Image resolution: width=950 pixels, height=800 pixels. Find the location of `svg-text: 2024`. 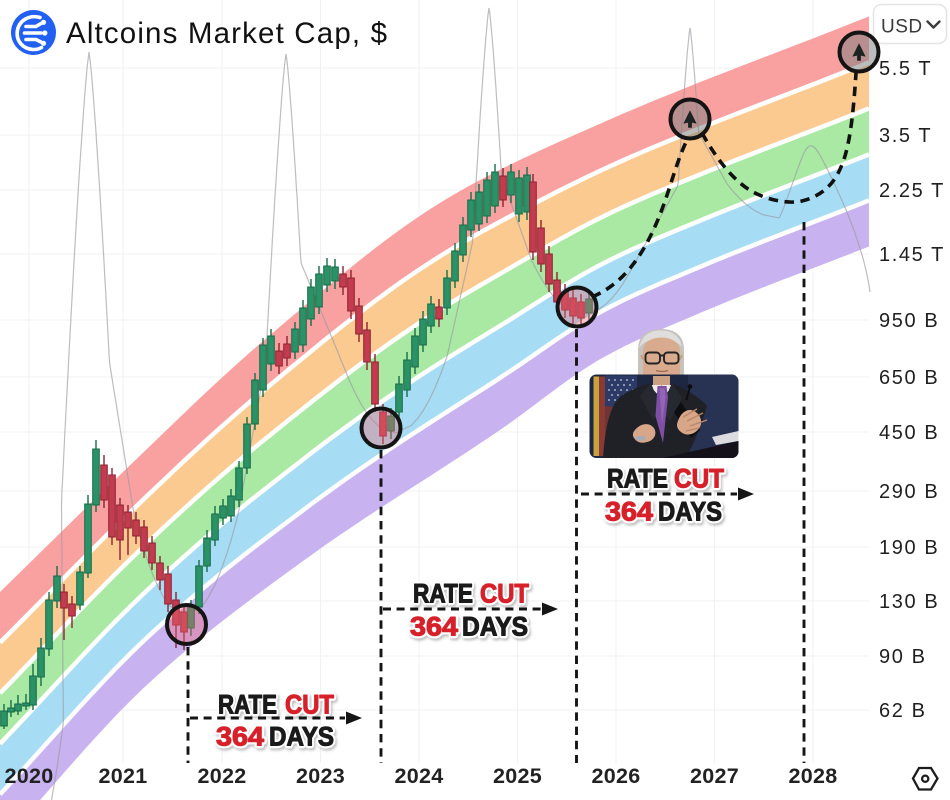

svg-text: 2024 is located at coordinates (418, 776).